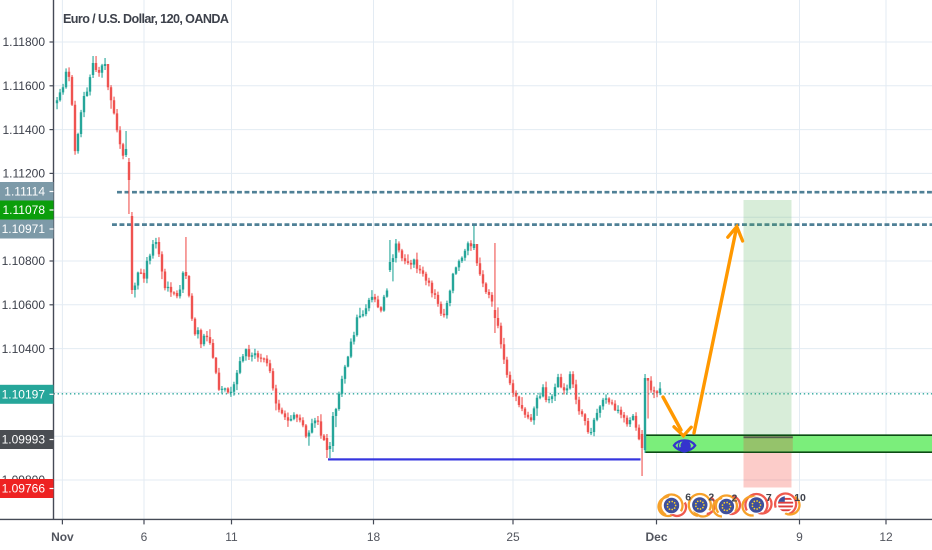 The image size is (932, 550). What do you see at coordinates (24, 261) in the screenshot?
I see `svg-text: 1.10800` at bounding box center [24, 261].